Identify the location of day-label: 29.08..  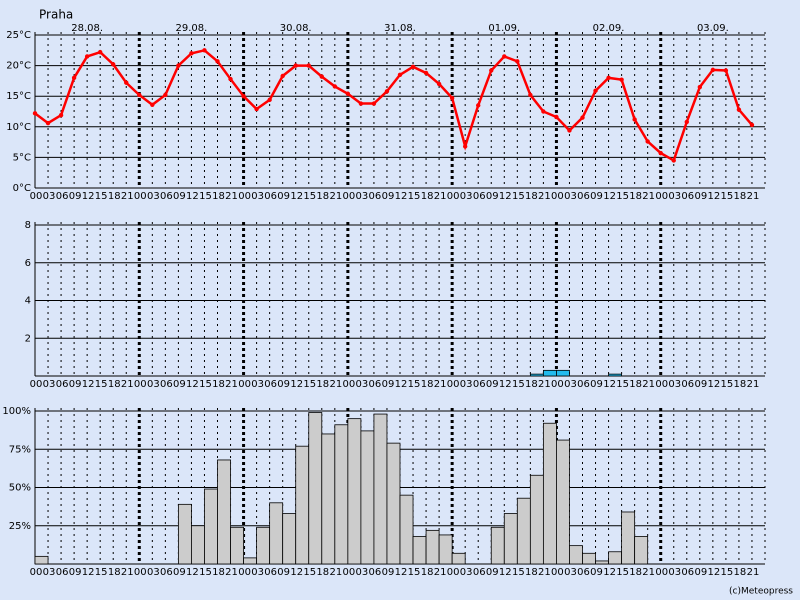
(192, 28).